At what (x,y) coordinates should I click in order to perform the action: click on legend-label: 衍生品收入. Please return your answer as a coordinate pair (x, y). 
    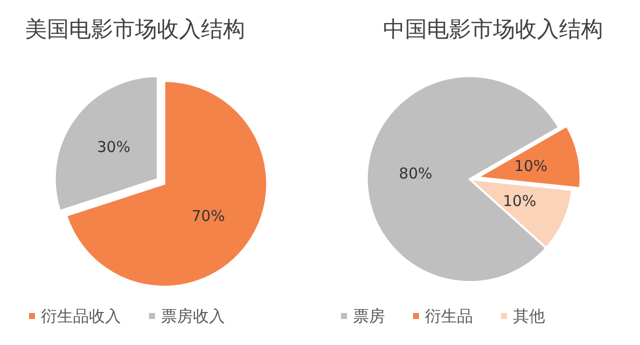
    Looking at the image, I should click on (81, 316).